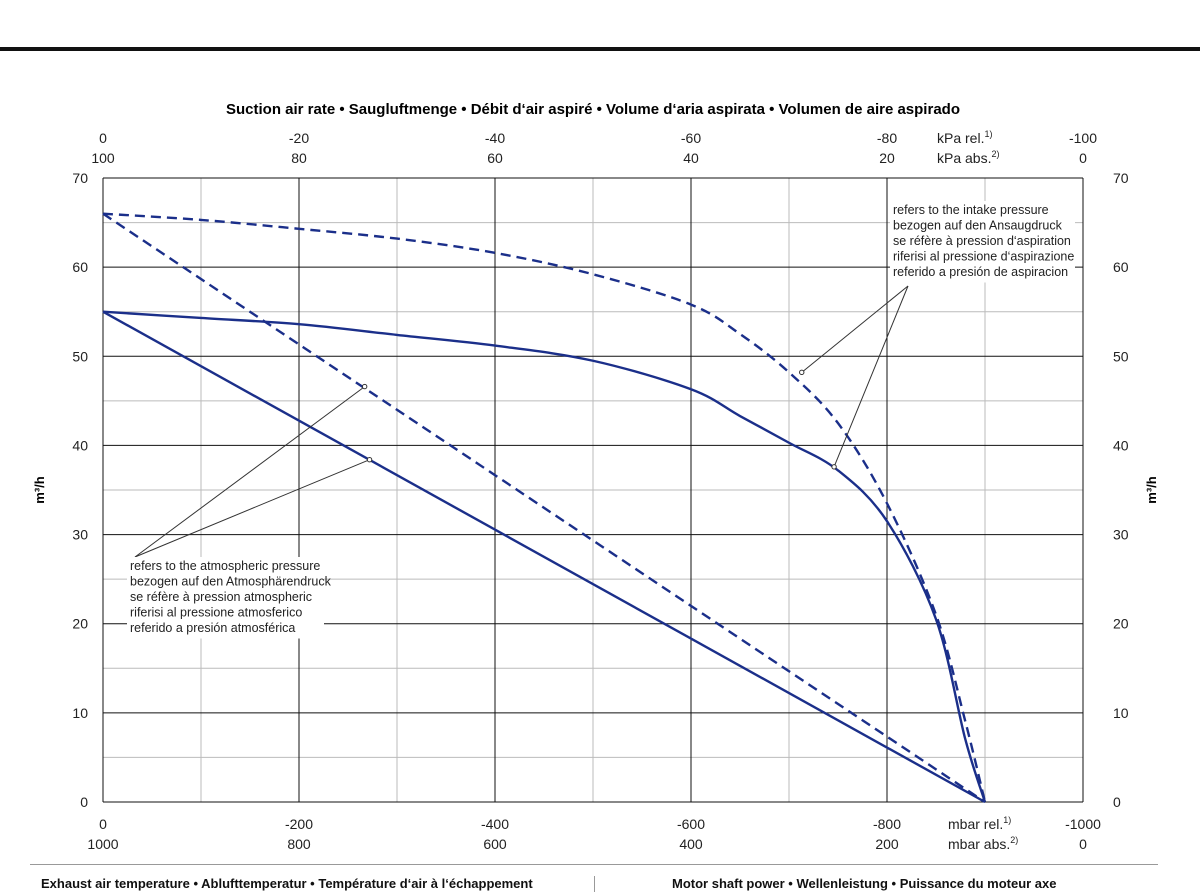 This screenshot has width=1200, height=894. Describe the element at coordinates (299, 844) in the screenshot. I see `x-tick-bottom-abs: 800` at that location.